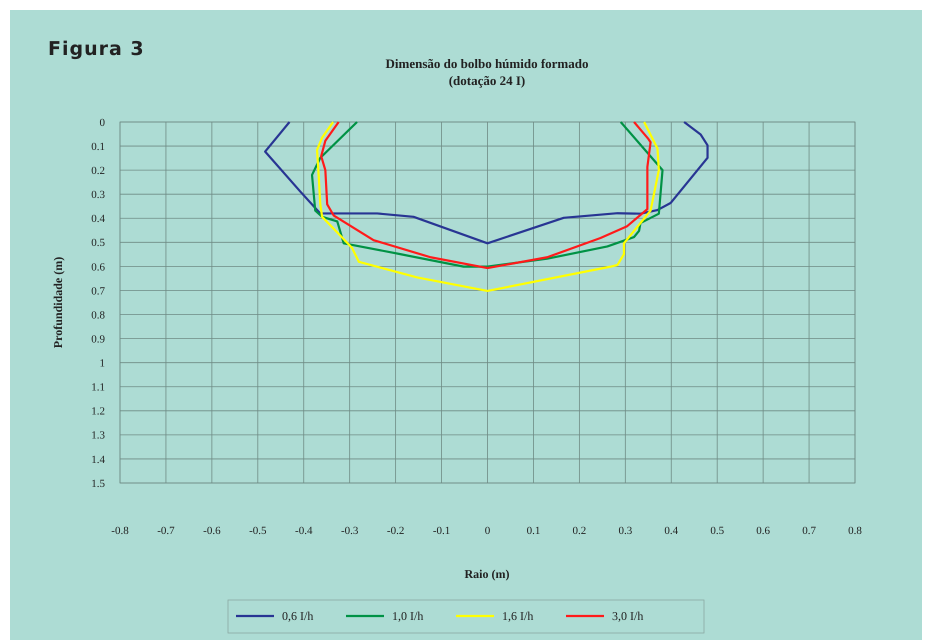 This screenshot has height=640, width=933. I want to click on y-tick-label: 0.4, so click(98, 219).